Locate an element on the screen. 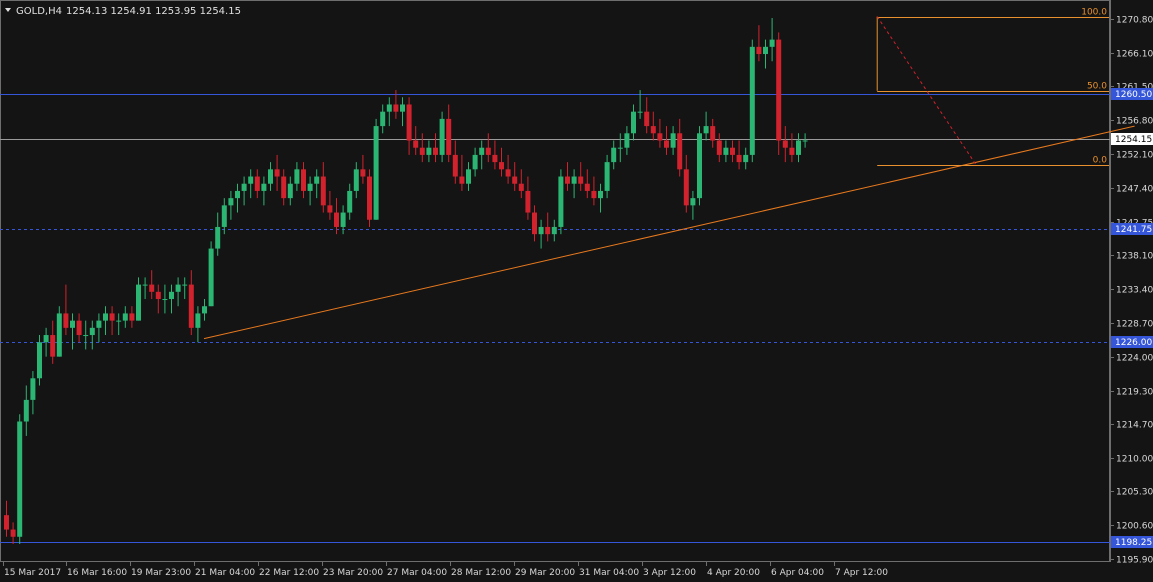 The width and height of the screenshot is (1153, 582). y-tick-label: 1224.00 is located at coordinates (1134, 359).